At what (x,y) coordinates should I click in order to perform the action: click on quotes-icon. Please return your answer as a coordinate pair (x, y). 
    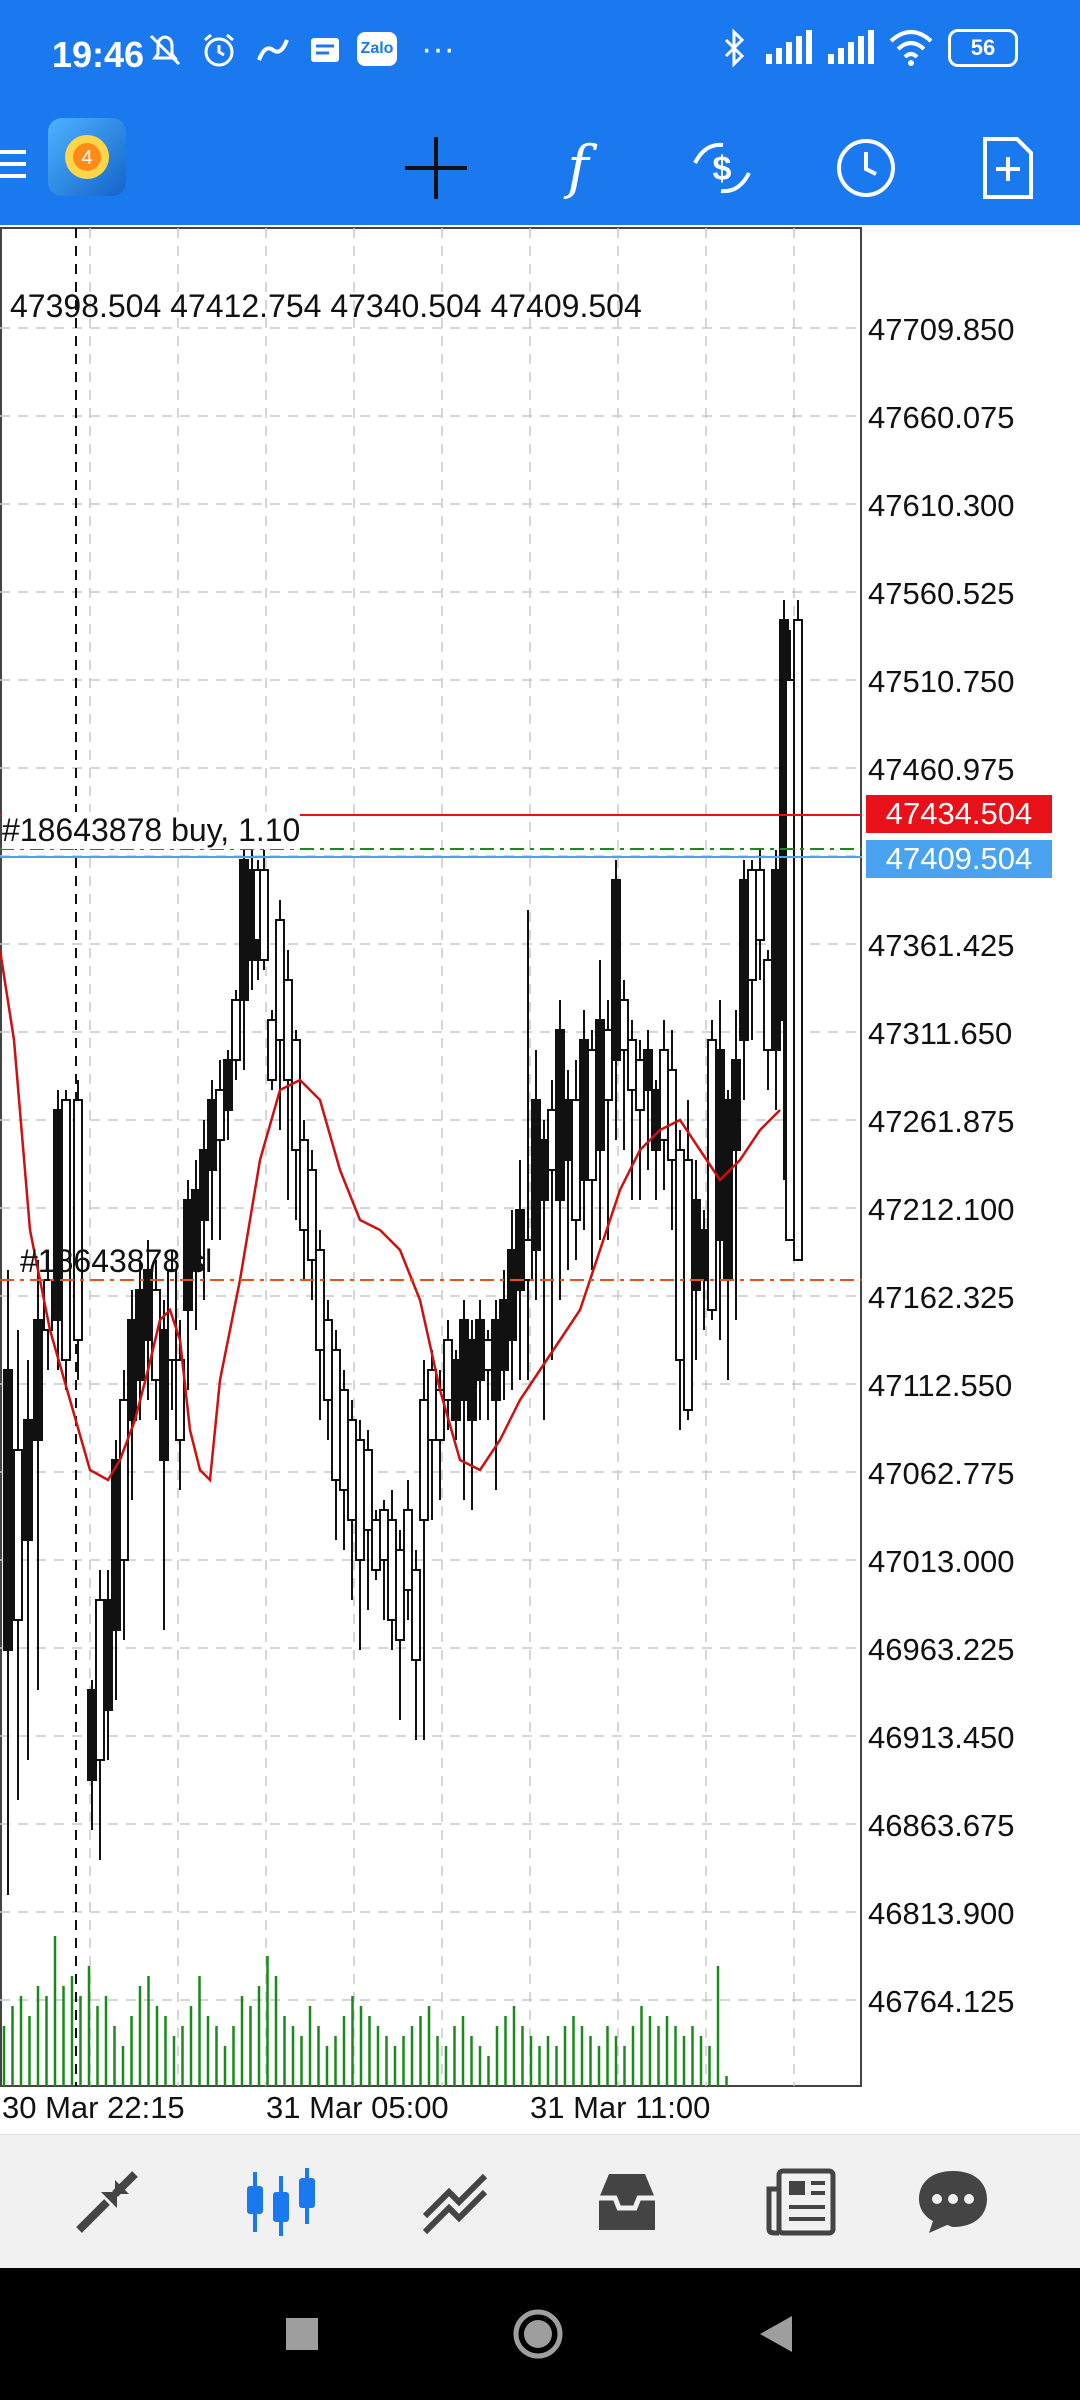
    Looking at the image, I should click on (107, 2202).